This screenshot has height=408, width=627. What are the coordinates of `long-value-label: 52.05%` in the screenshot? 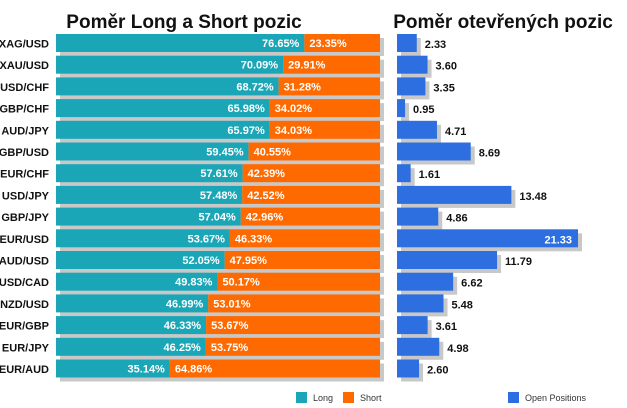 It's located at (201, 261).